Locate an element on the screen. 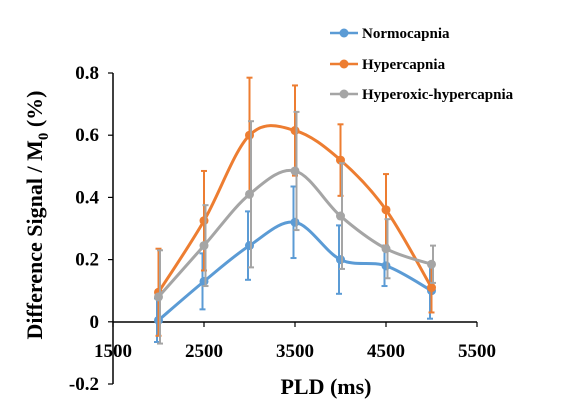 The height and width of the screenshot is (415, 563). y-tick-label: 0.8 is located at coordinates (87, 73).